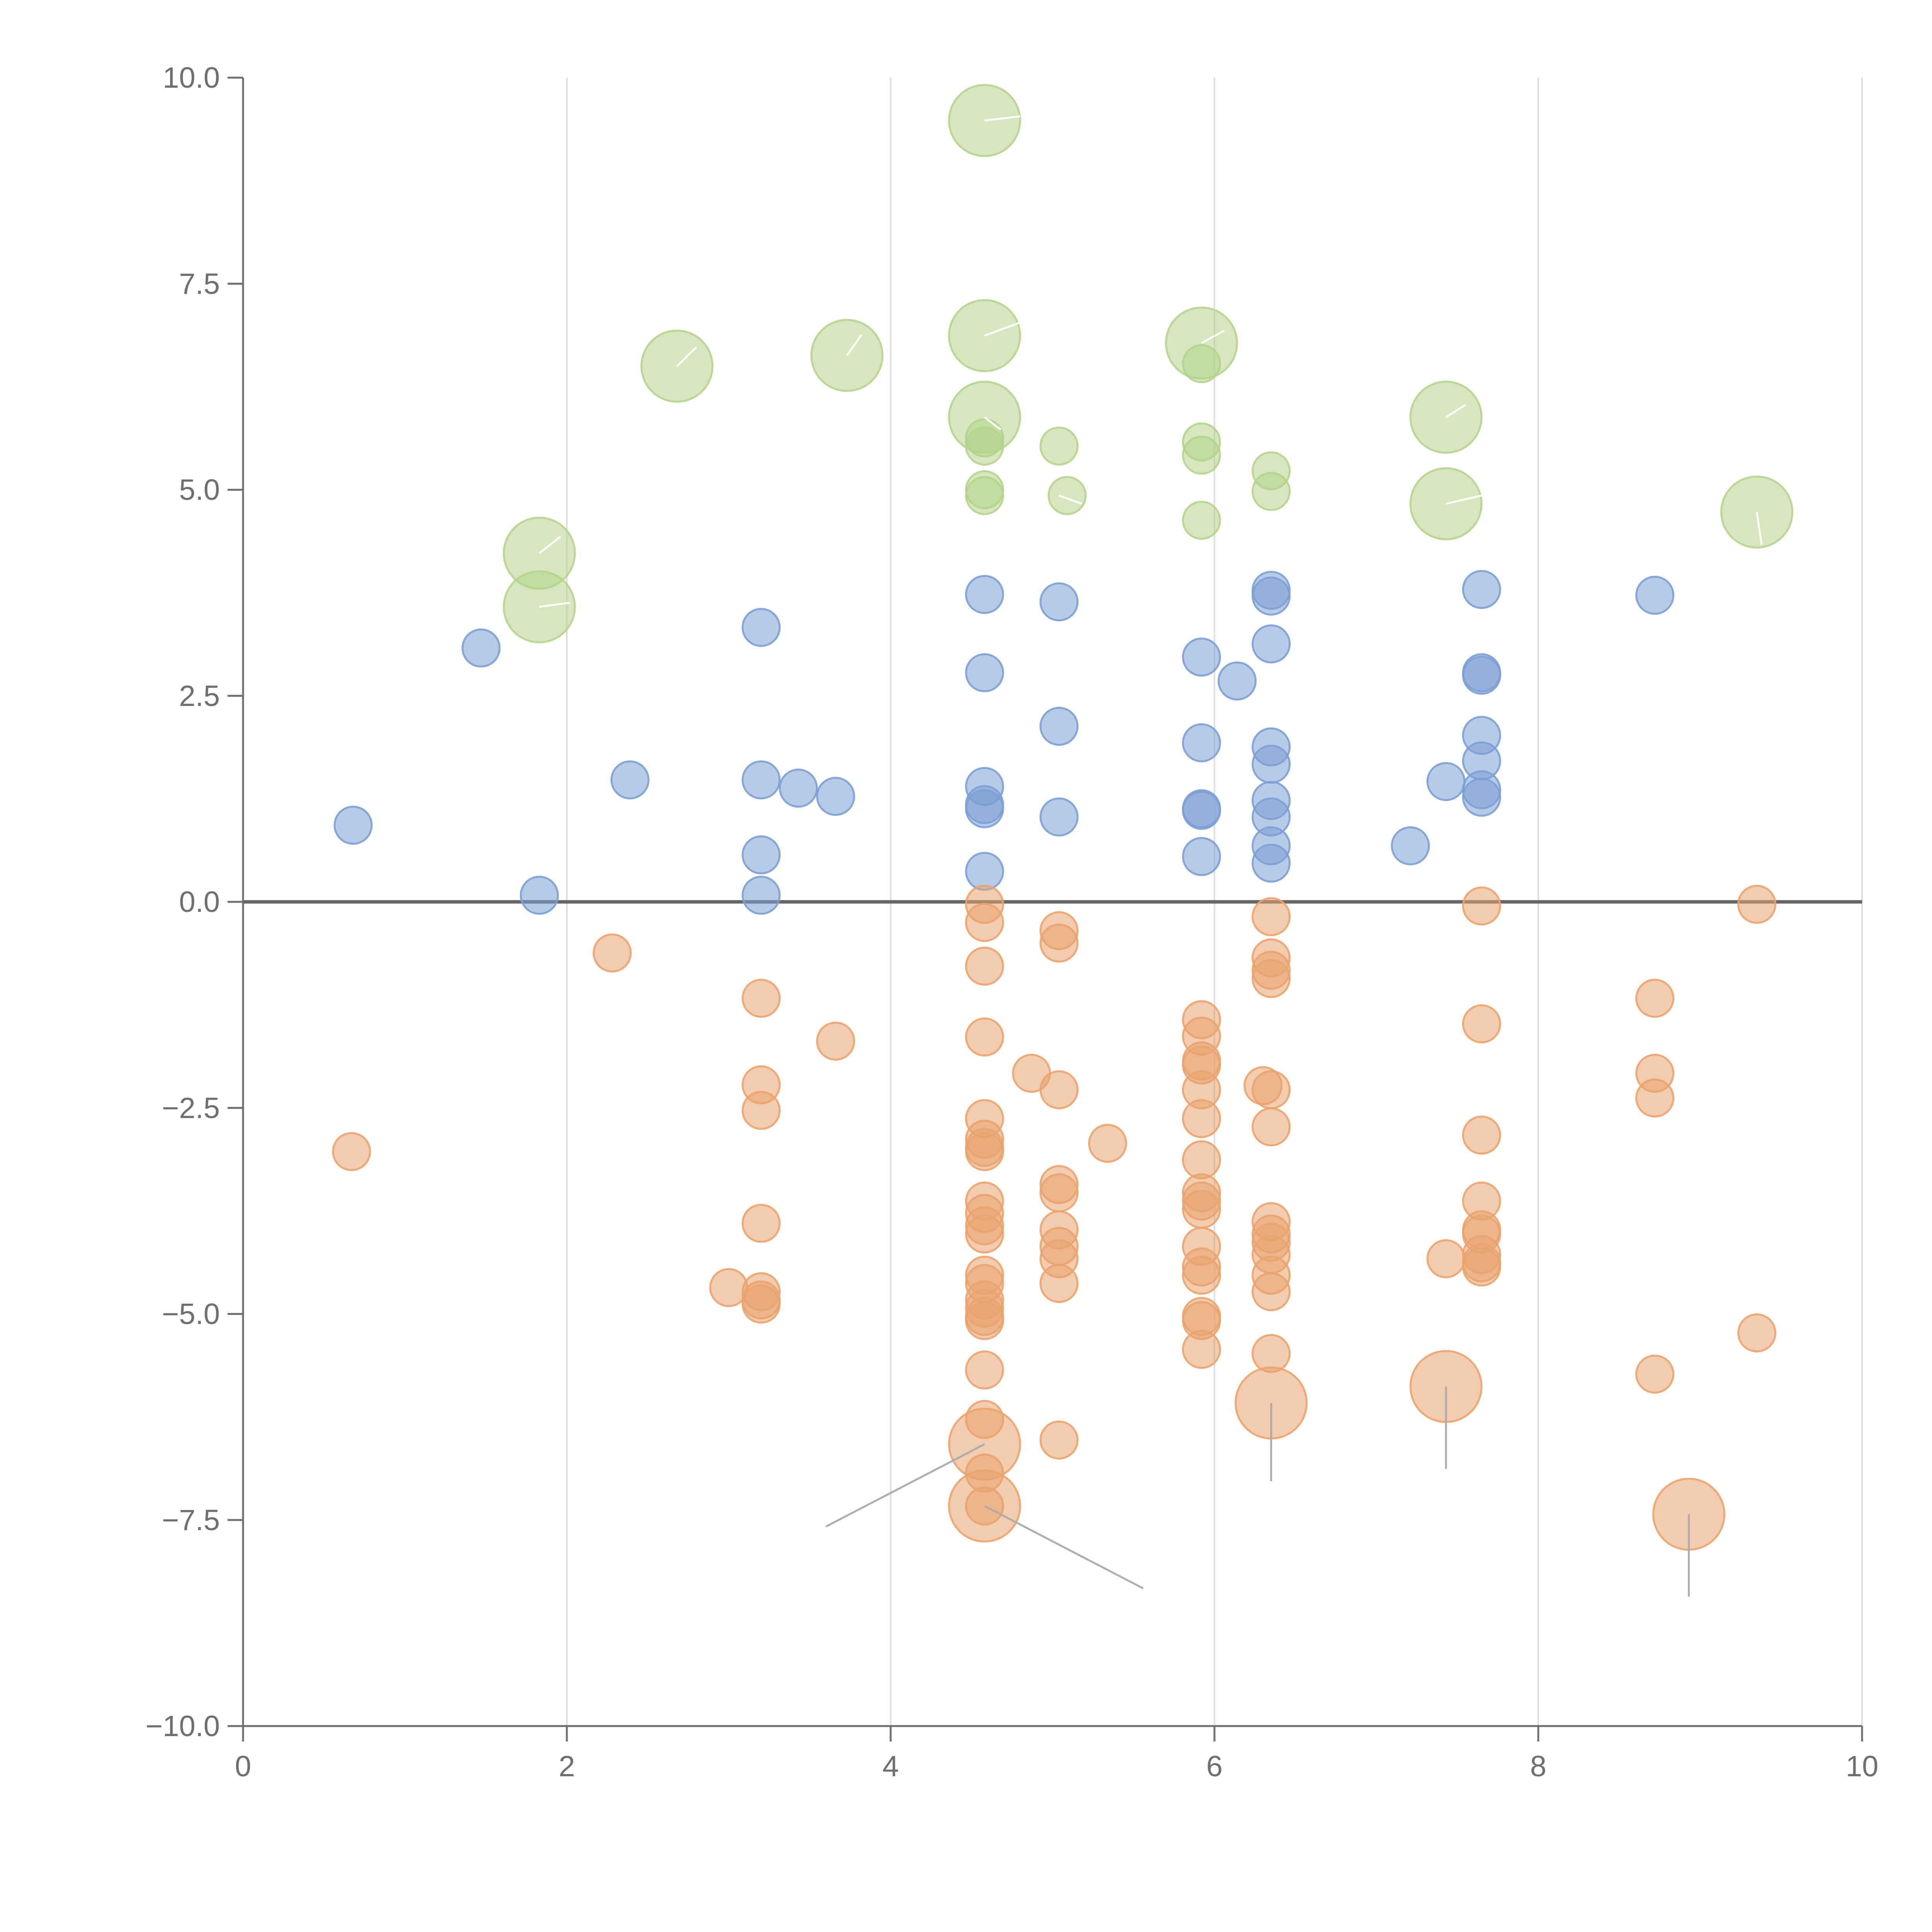  What do you see at coordinates (200, 696) in the screenshot?
I see `y-tick-label-3: 2.5` at bounding box center [200, 696].